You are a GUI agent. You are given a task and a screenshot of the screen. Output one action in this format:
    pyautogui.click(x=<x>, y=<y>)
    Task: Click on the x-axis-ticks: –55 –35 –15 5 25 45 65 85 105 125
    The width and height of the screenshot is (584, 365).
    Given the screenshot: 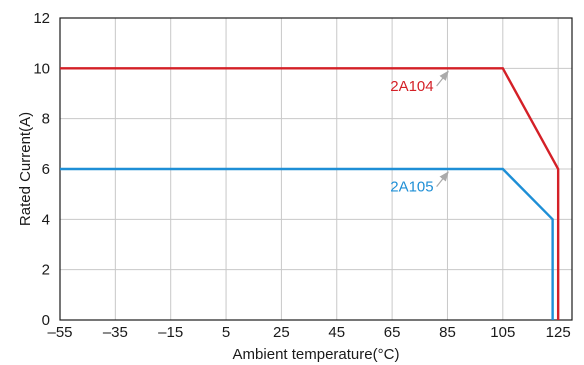 What is the action you would take?
    pyautogui.click(x=308, y=332)
    